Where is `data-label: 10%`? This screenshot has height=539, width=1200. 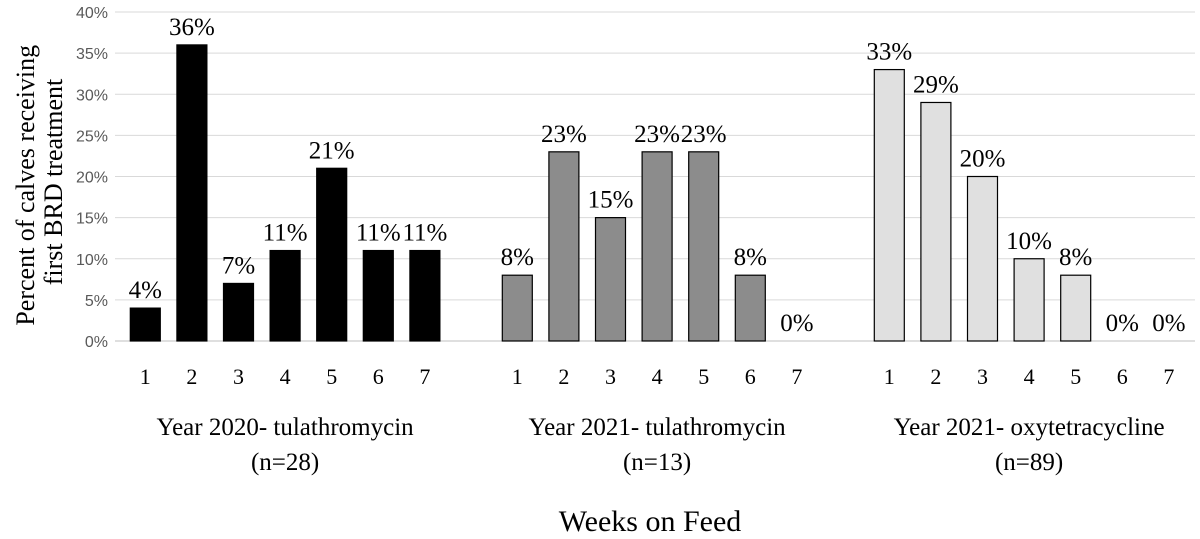
data-label: 10% is located at coordinates (1029, 241).